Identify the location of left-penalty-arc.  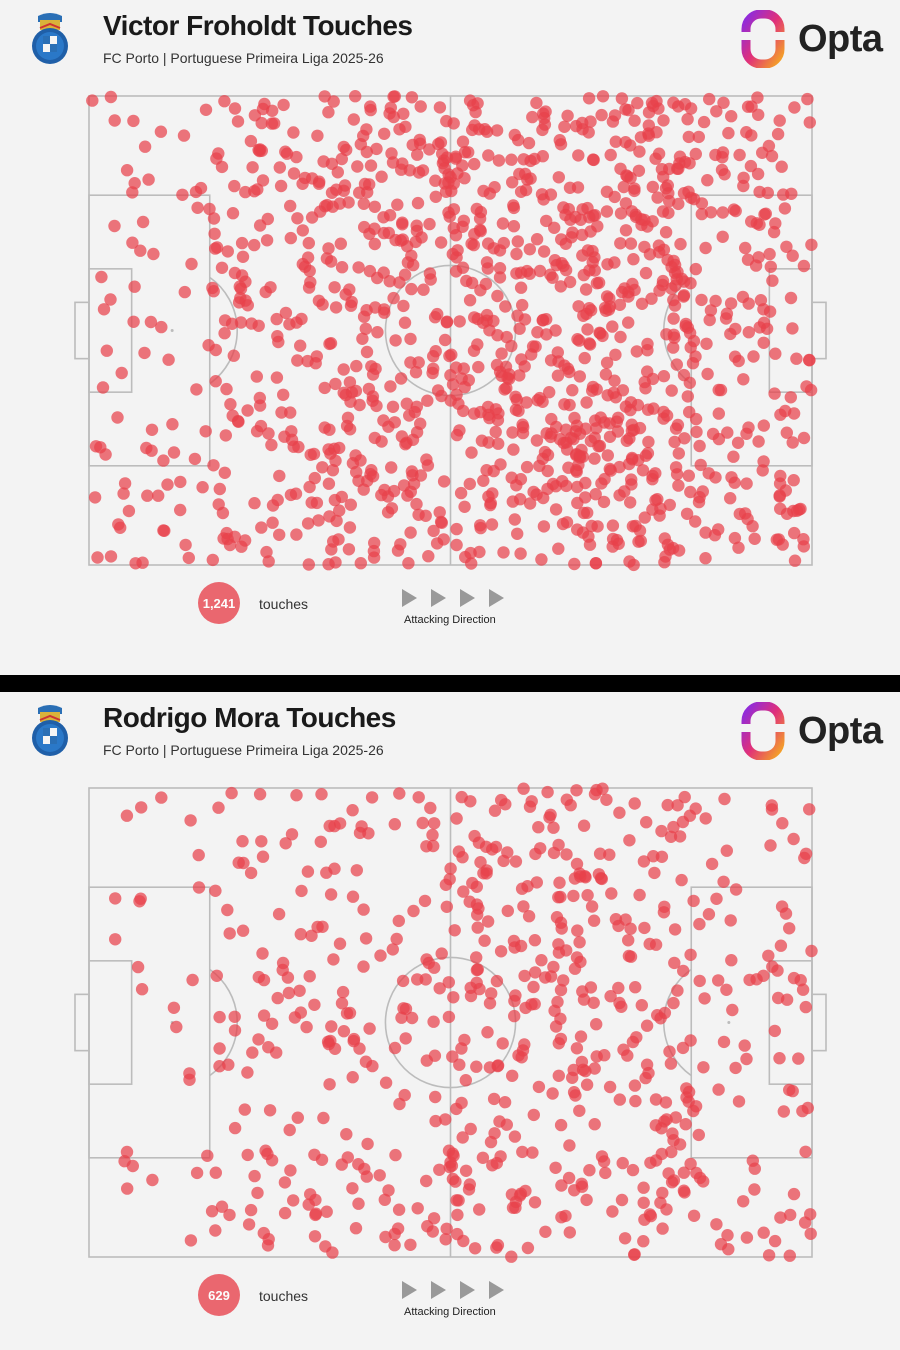
(223, 330).